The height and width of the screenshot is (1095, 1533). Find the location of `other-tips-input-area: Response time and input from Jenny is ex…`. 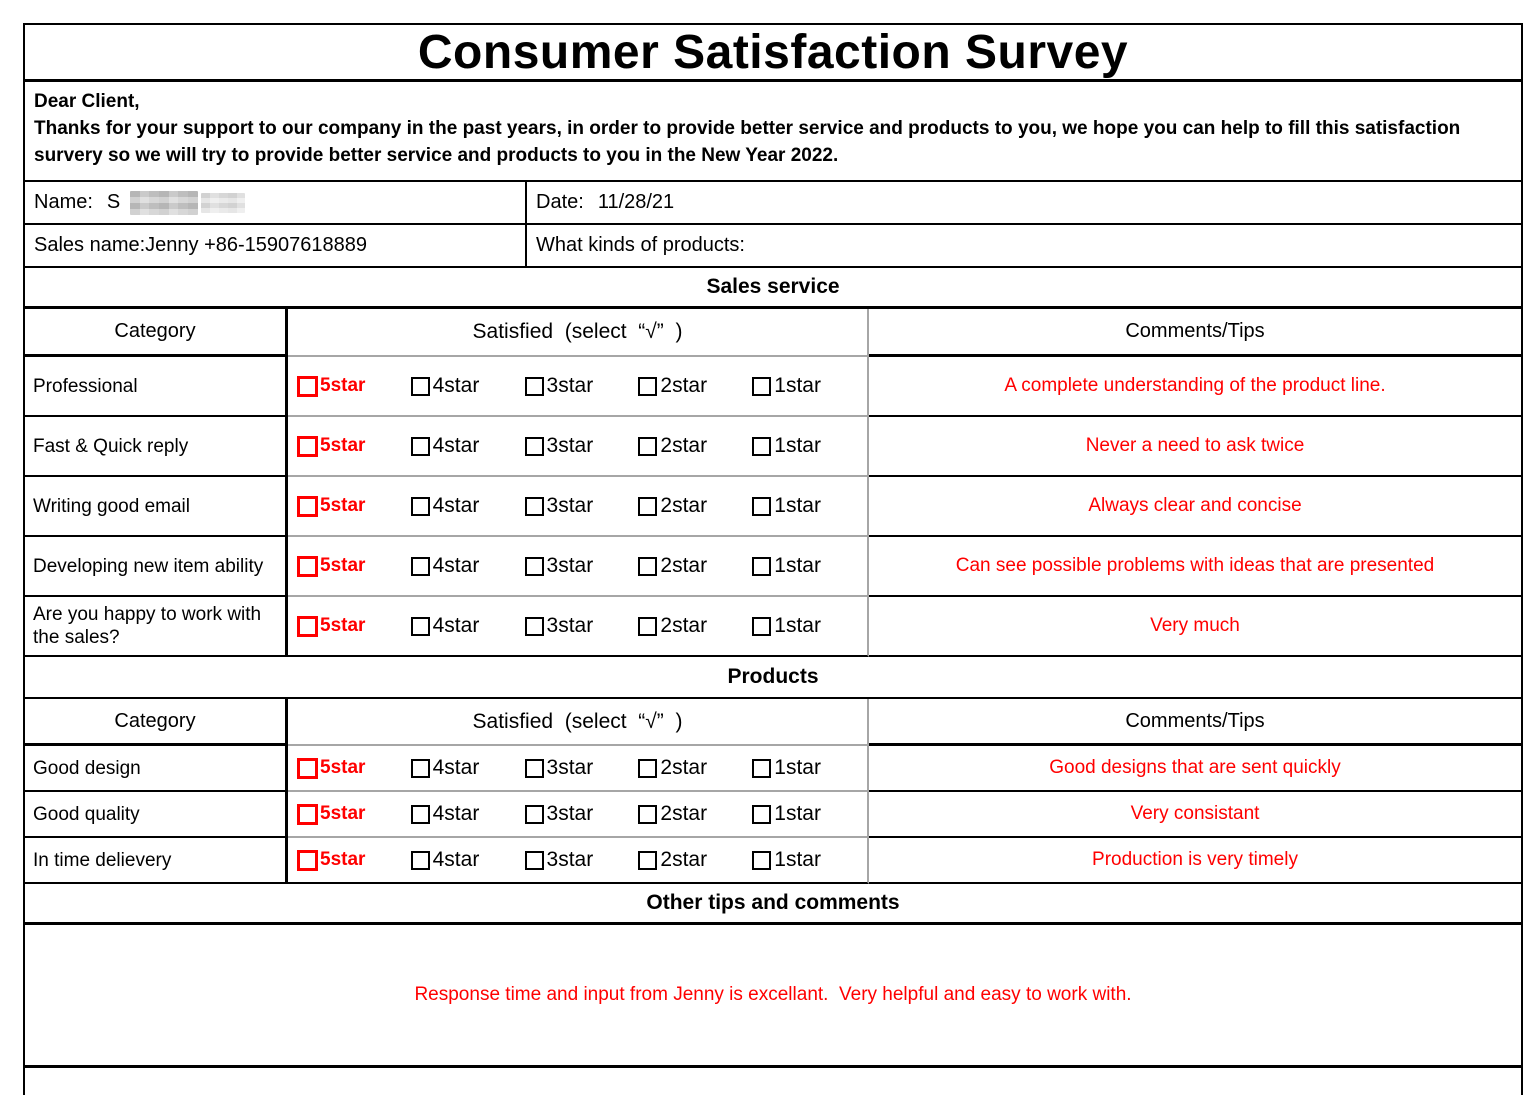

other-tips-input-area: Response time and input from Jenny is ex… is located at coordinates (773, 996).